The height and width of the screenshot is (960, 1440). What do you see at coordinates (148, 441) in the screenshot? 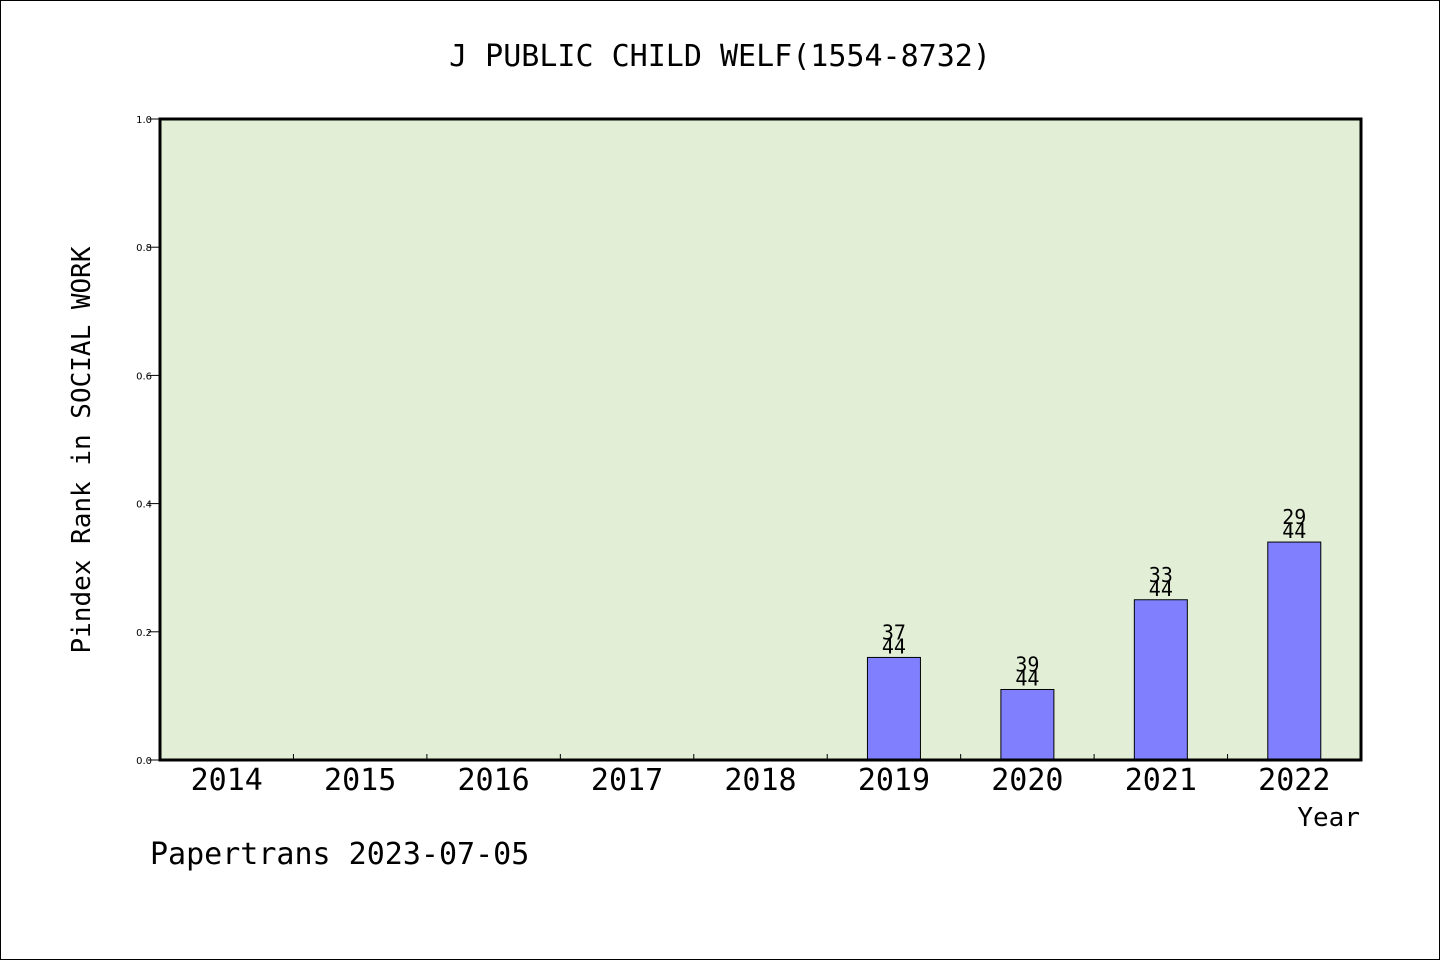
I see `y-axis: 0.0 0.2 0.4 0.6 0.8 1.0` at bounding box center [148, 441].